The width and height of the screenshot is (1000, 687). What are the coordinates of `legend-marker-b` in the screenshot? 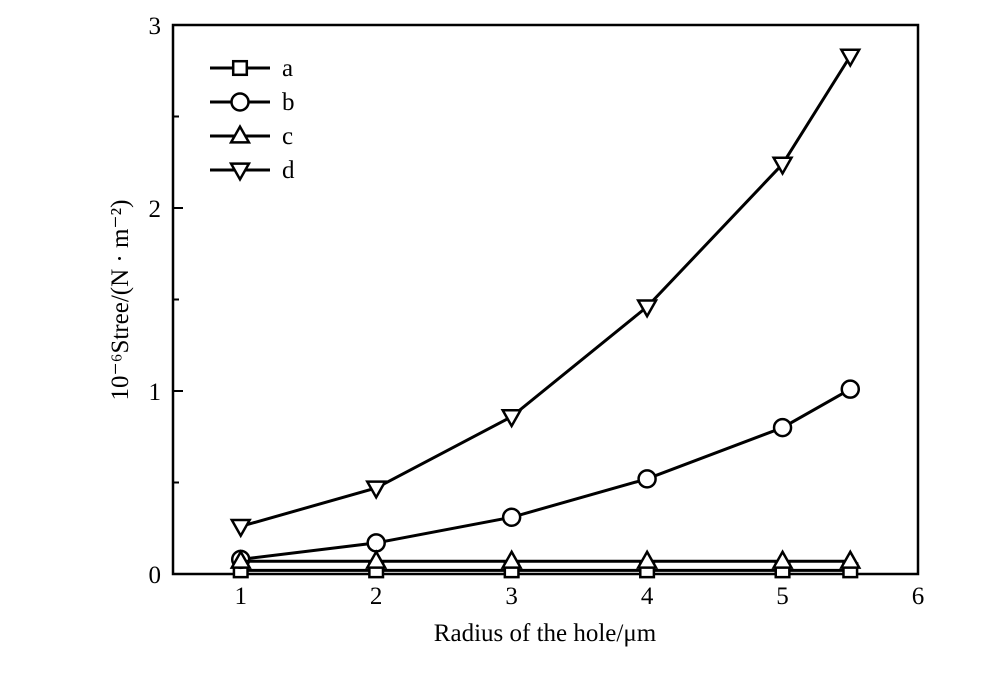 It's located at (240, 102).